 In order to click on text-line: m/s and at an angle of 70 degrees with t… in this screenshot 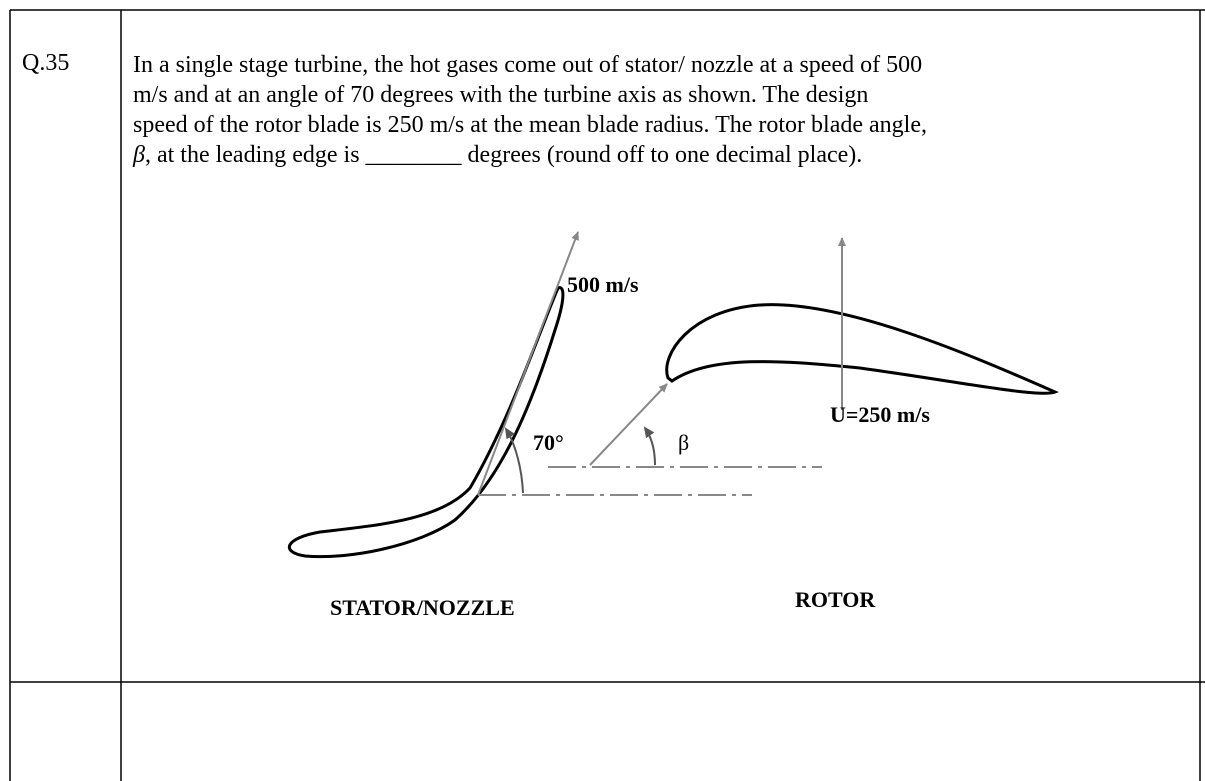, I will do `click(501, 95)`.